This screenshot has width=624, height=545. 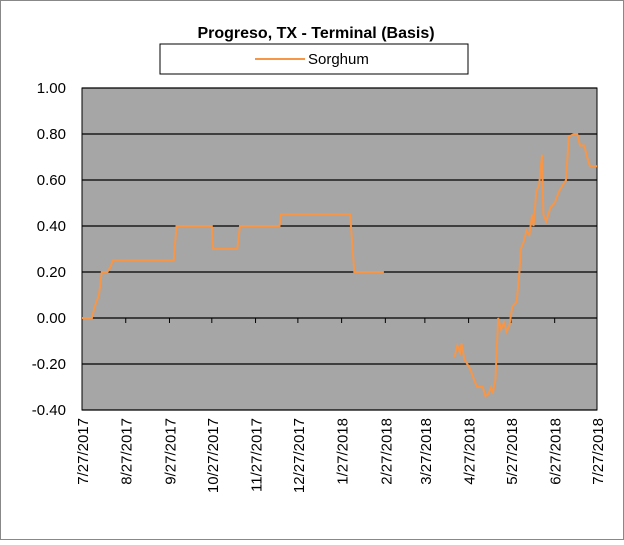 What do you see at coordinates (257, 455) in the screenshot?
I see `x-tick-label: 11/27/2017` at bounding box center [257, 455].